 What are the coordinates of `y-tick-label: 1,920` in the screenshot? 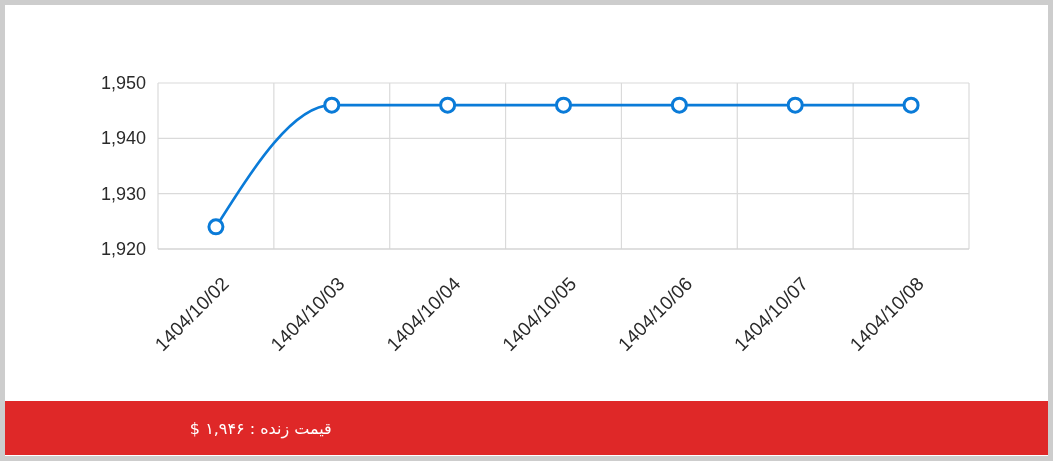 It's located at (123, 249).